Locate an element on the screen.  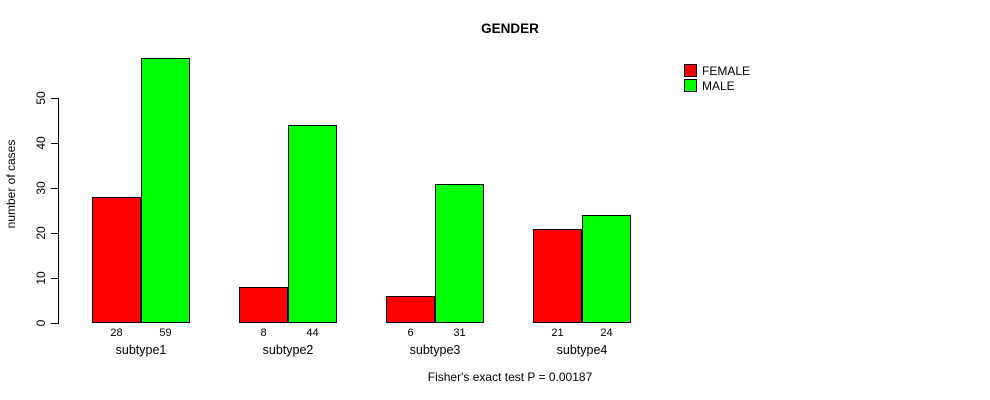
legend: FEMALE MALE is located at coordinates (717, 79).